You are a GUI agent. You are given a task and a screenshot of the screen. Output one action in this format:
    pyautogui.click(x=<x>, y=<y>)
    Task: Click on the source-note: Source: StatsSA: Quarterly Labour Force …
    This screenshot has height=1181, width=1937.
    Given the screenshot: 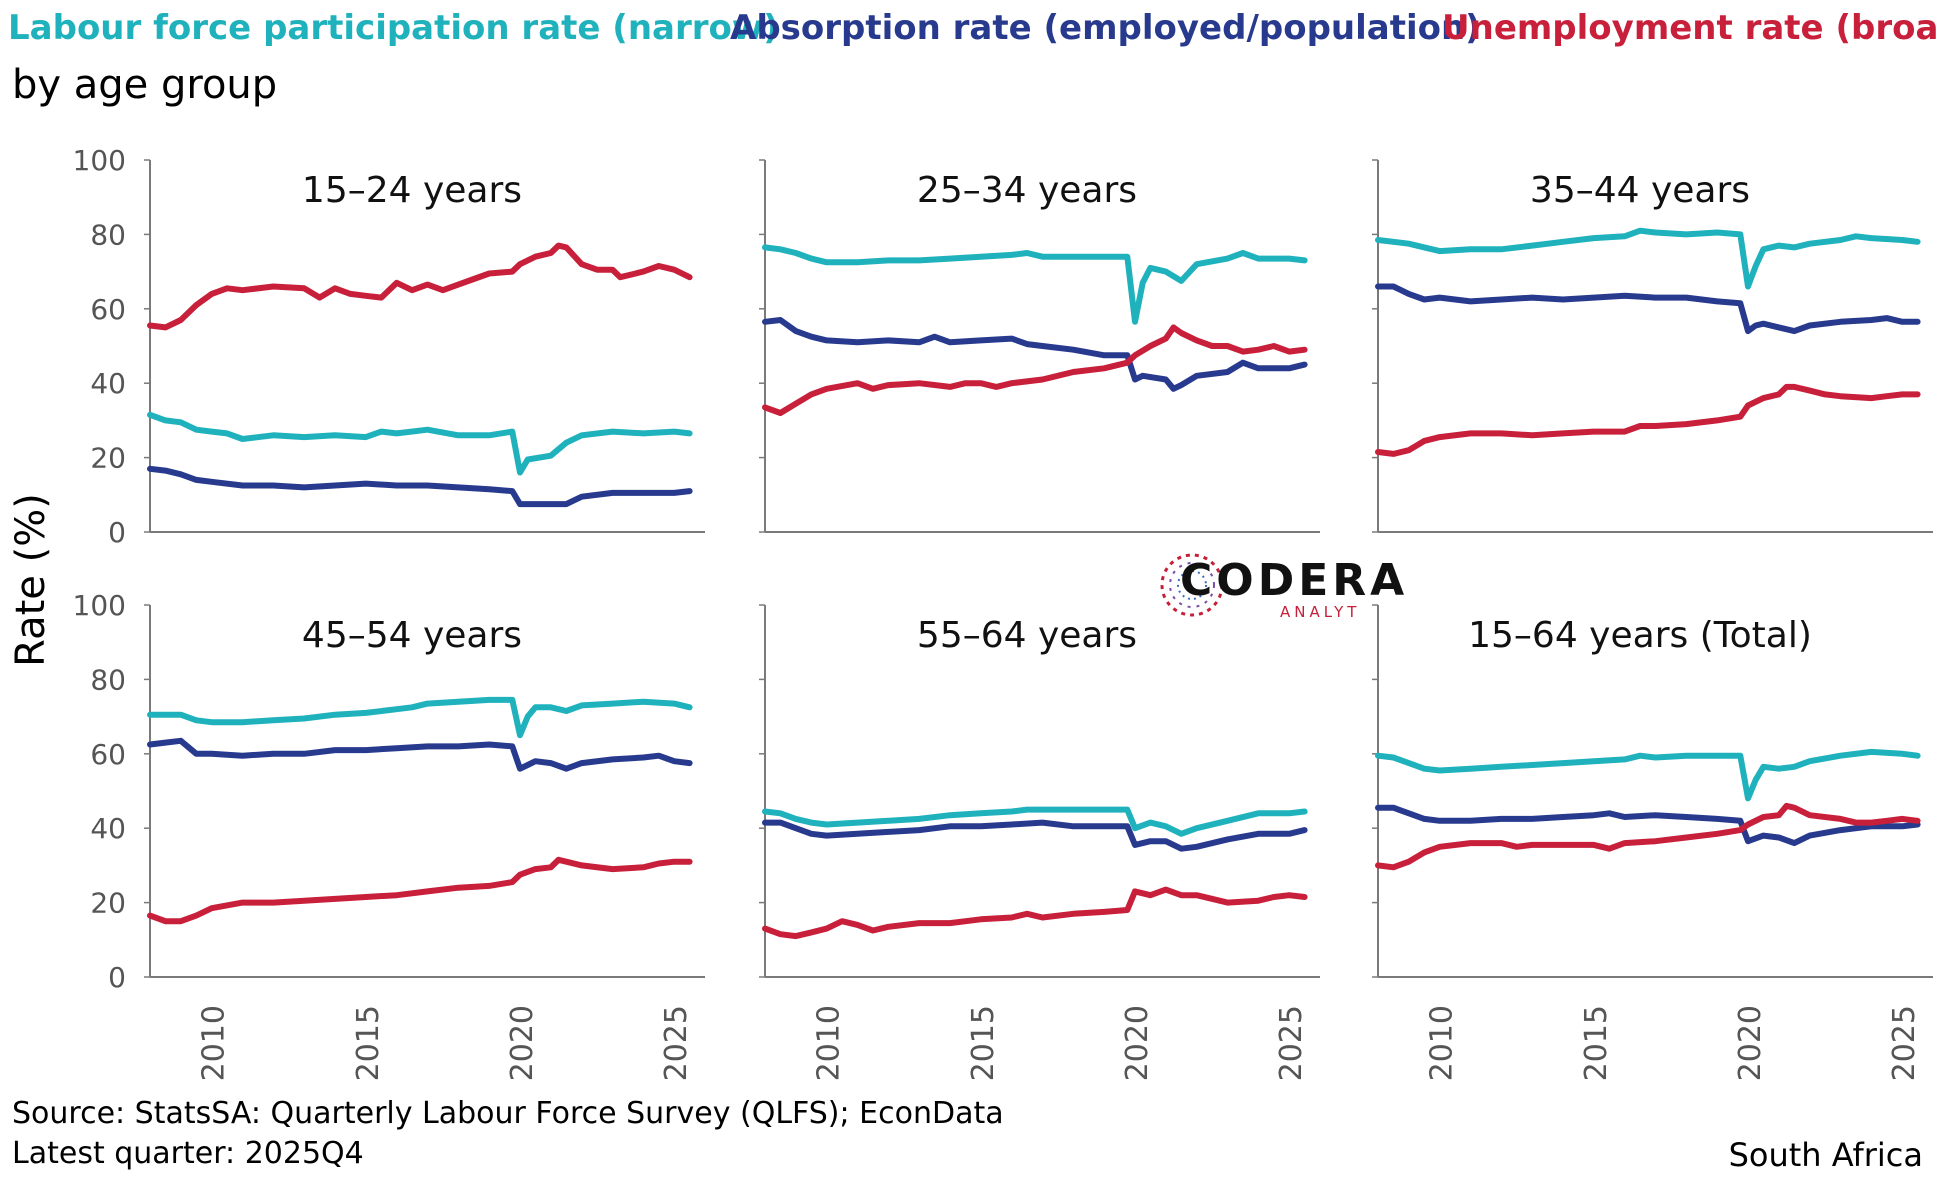 What is the action you would take?
    pyautogui.click(x=508, y=1113)
    